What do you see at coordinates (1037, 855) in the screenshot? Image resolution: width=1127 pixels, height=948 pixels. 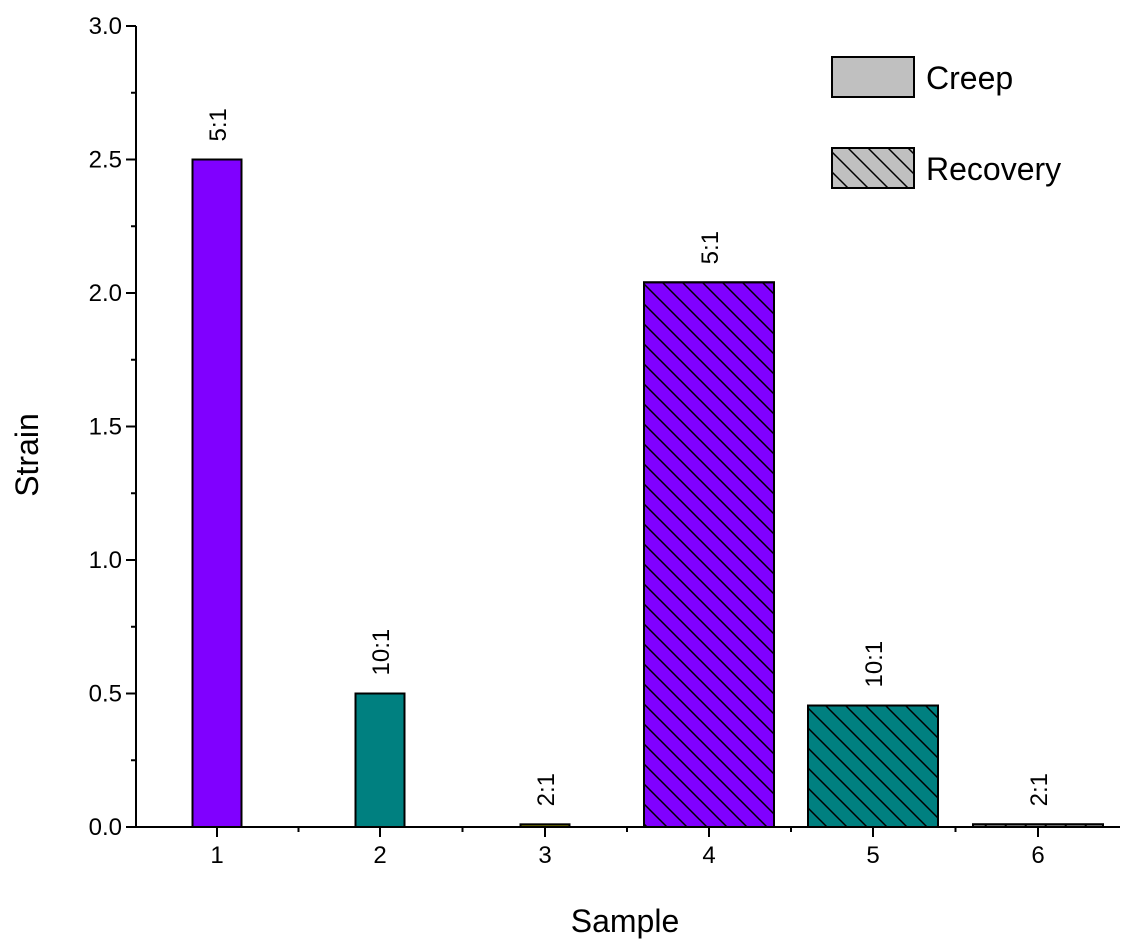 I see `x-tick-label: 6` at bounding box center [1037, 855].